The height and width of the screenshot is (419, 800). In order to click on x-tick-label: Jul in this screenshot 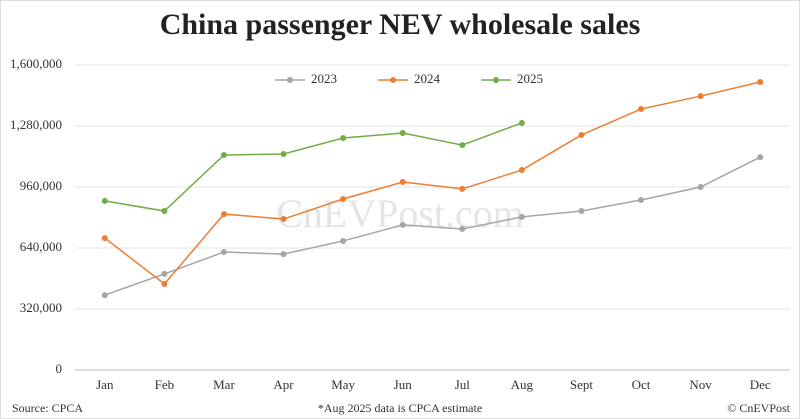, I will do `click(463, 384)`.